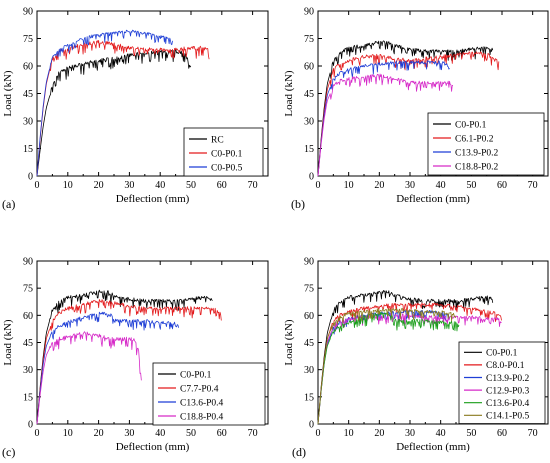  Describe the element at coordinates (217, 140) in the screenshot. I see `legend-label: RC` at that location.